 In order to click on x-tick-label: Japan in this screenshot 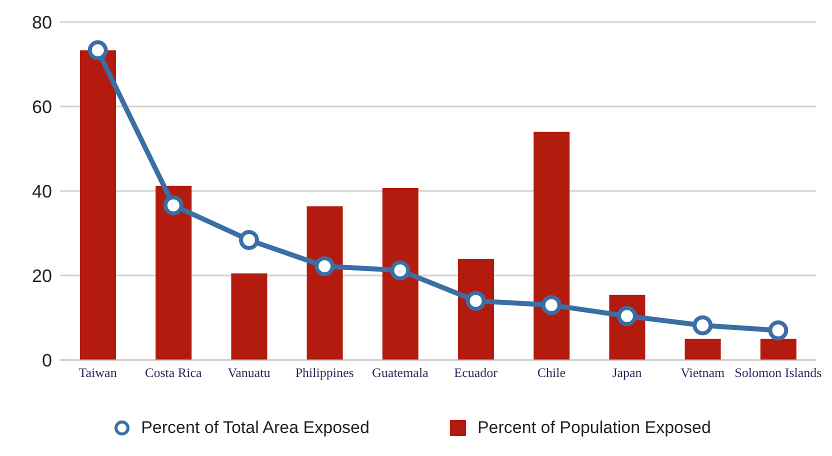, I will do `click(627, 372)`.